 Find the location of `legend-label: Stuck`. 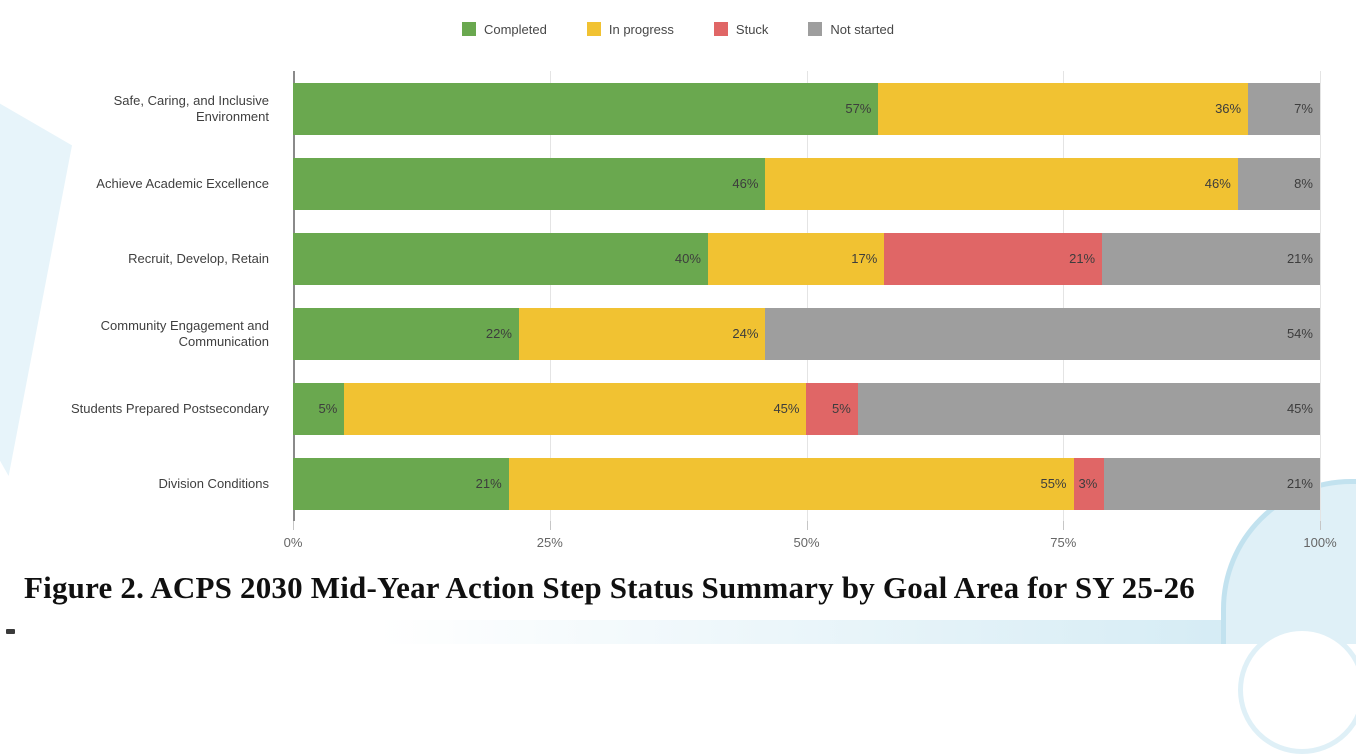

legend-label: Stuck is located at coordinates (752, 29).